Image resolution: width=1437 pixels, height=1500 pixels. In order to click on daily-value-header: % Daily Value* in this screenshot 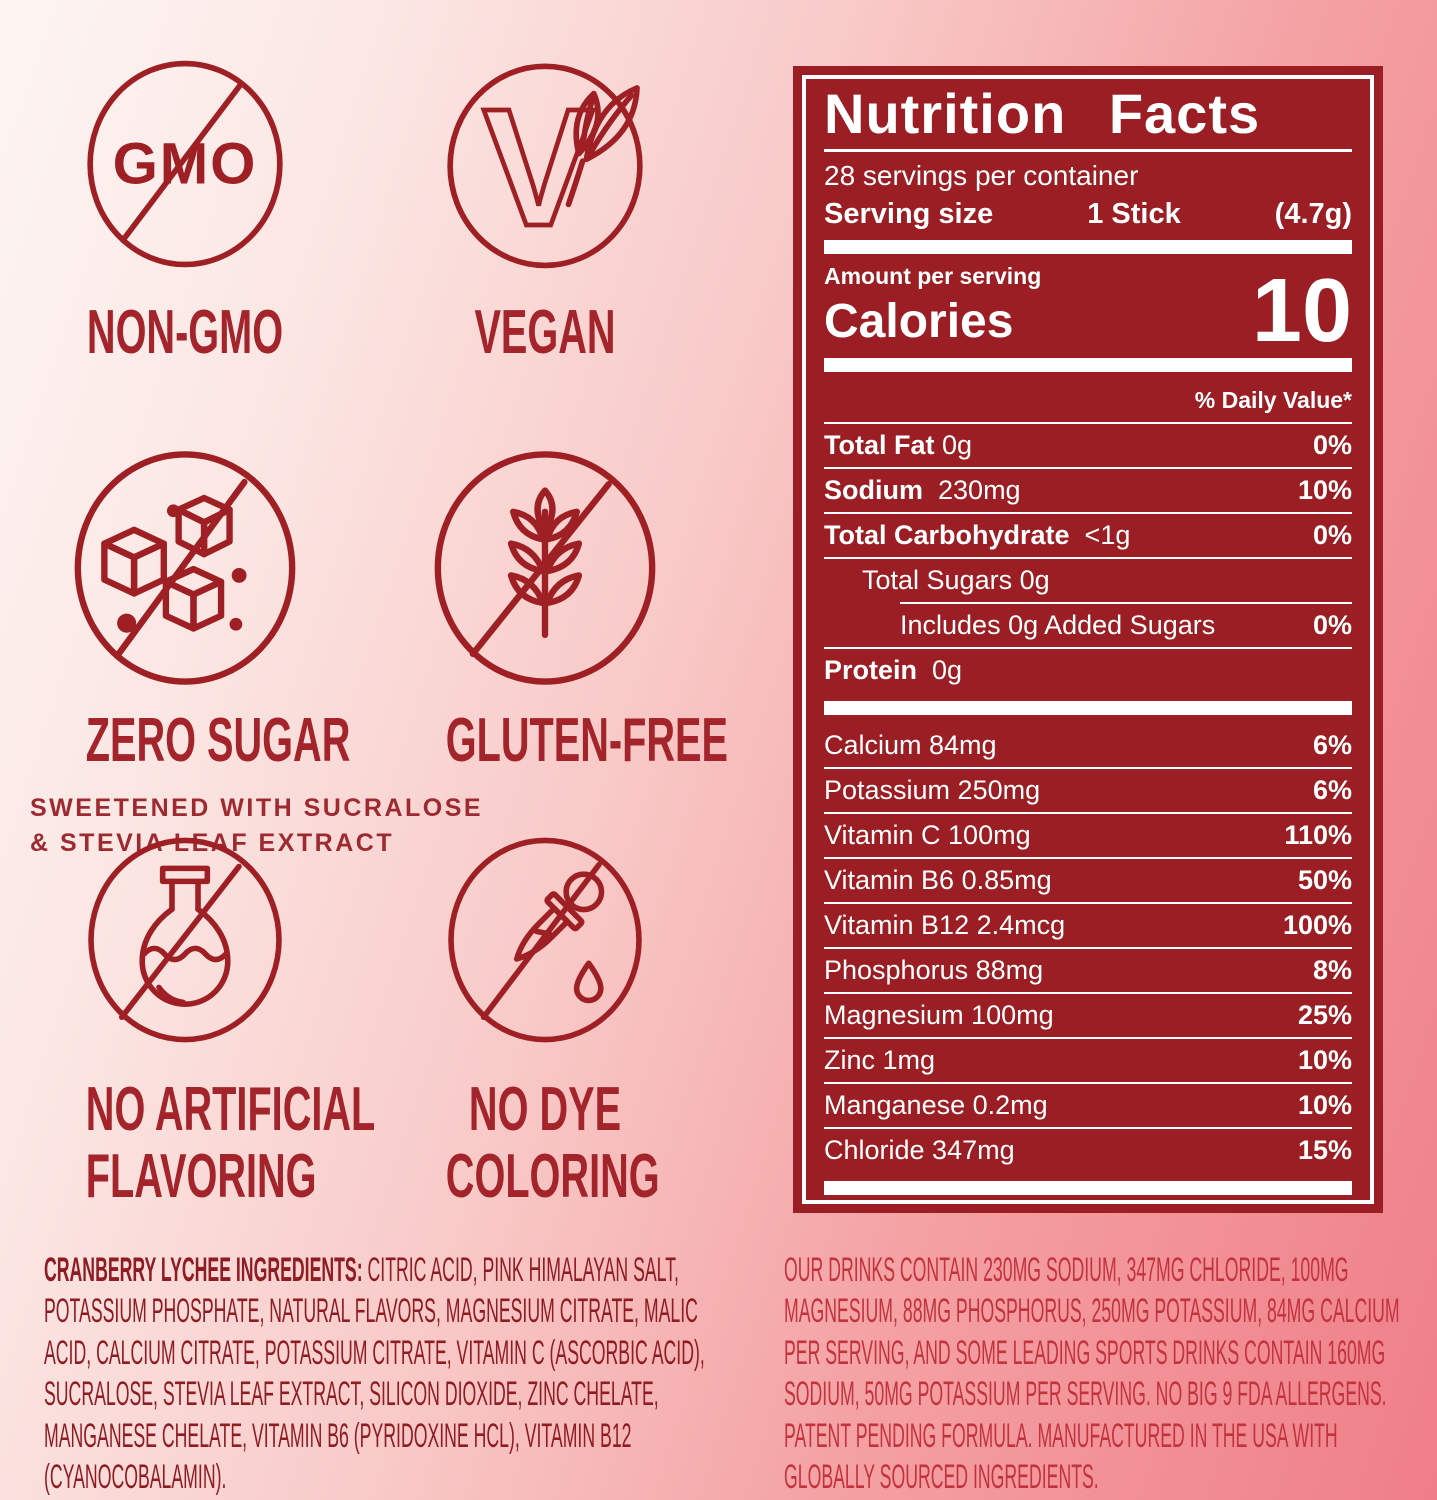, I will do `click(1088, 402)`.